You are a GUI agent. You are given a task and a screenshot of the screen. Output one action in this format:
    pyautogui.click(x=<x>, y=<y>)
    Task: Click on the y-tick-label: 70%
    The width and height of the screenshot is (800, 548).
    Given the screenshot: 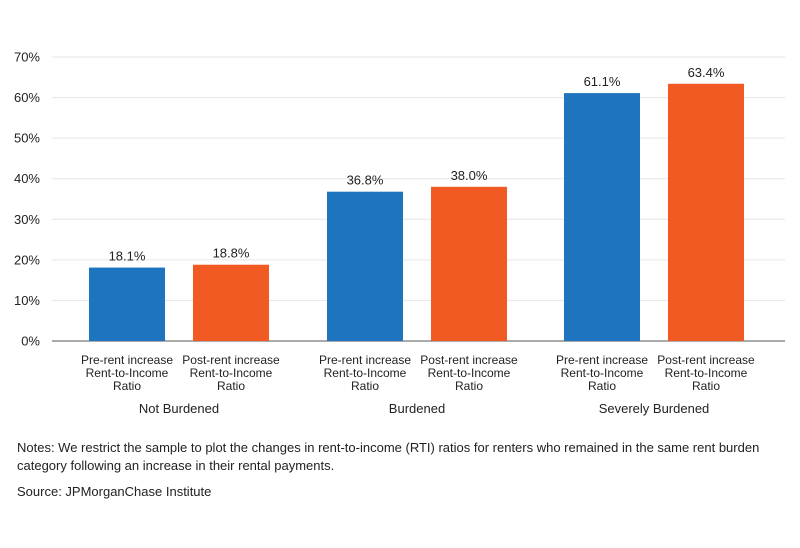 What is the action you would take?
    pyautogui.click(x=27, y=57)
    